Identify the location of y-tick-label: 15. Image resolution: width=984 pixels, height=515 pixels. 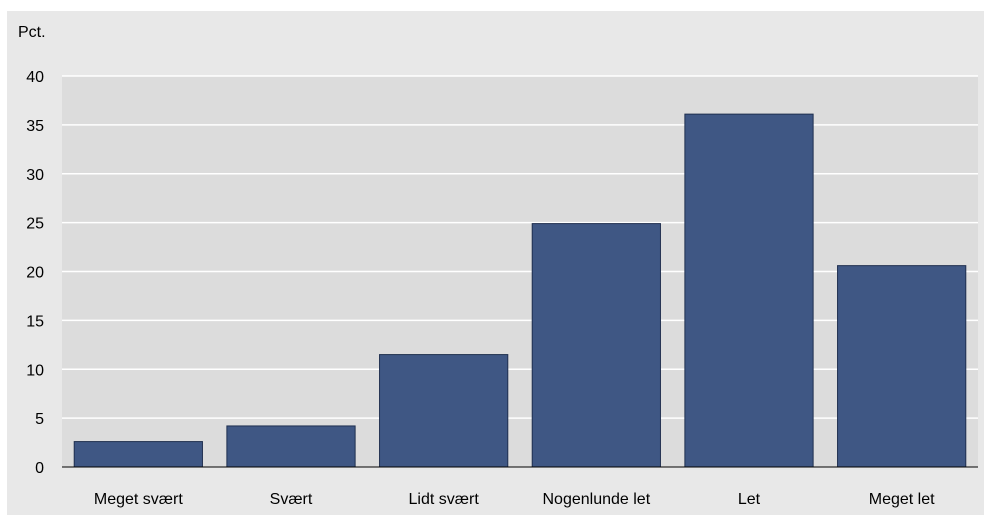
(35, 321).